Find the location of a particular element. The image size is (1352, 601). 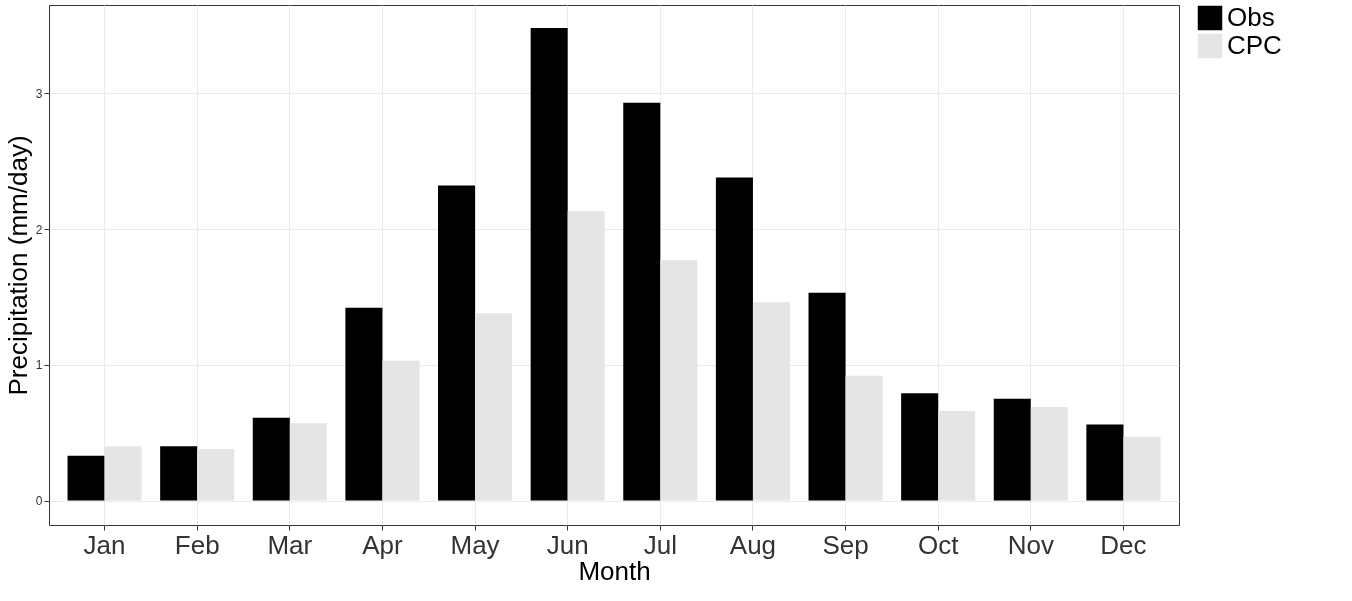

x-tick-label: Feb is located at coordinates (197, 544).